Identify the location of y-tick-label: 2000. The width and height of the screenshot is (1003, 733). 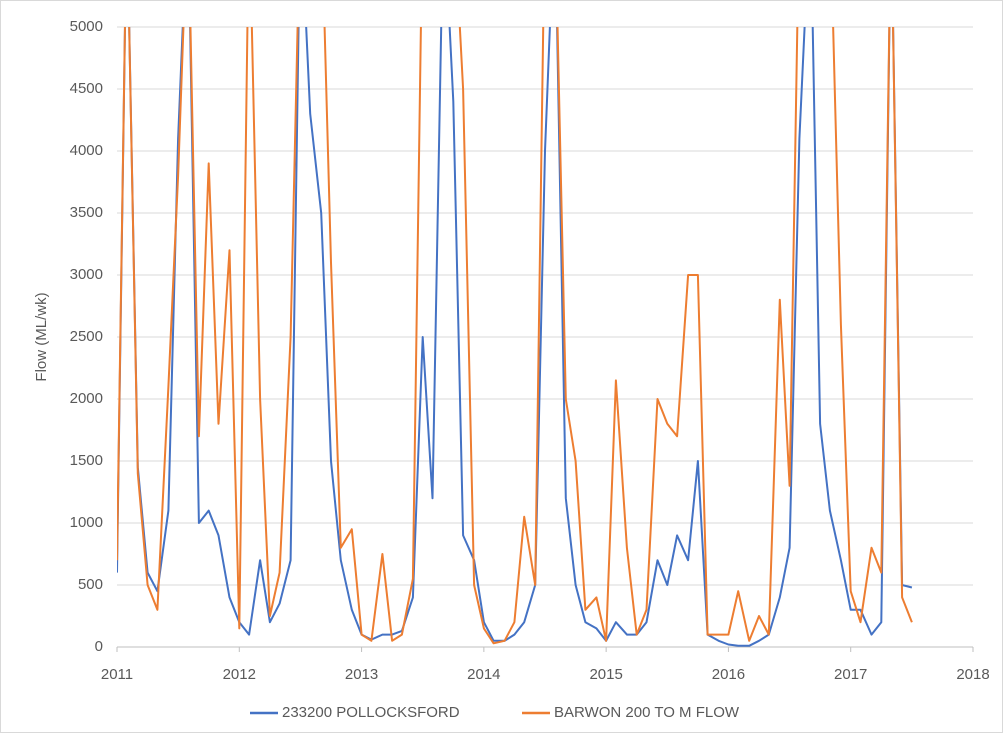
(86, 398).